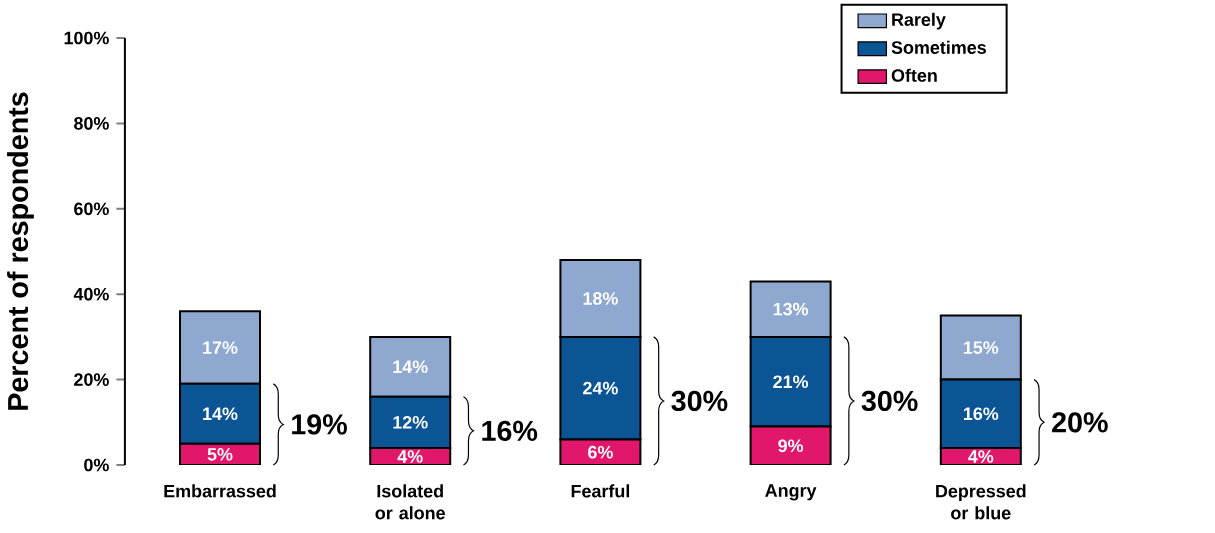  What do you see at coordinates (938, 47) in the screenshot?
I see `legend-label: Sometimes` at bounding box center [938, 47].